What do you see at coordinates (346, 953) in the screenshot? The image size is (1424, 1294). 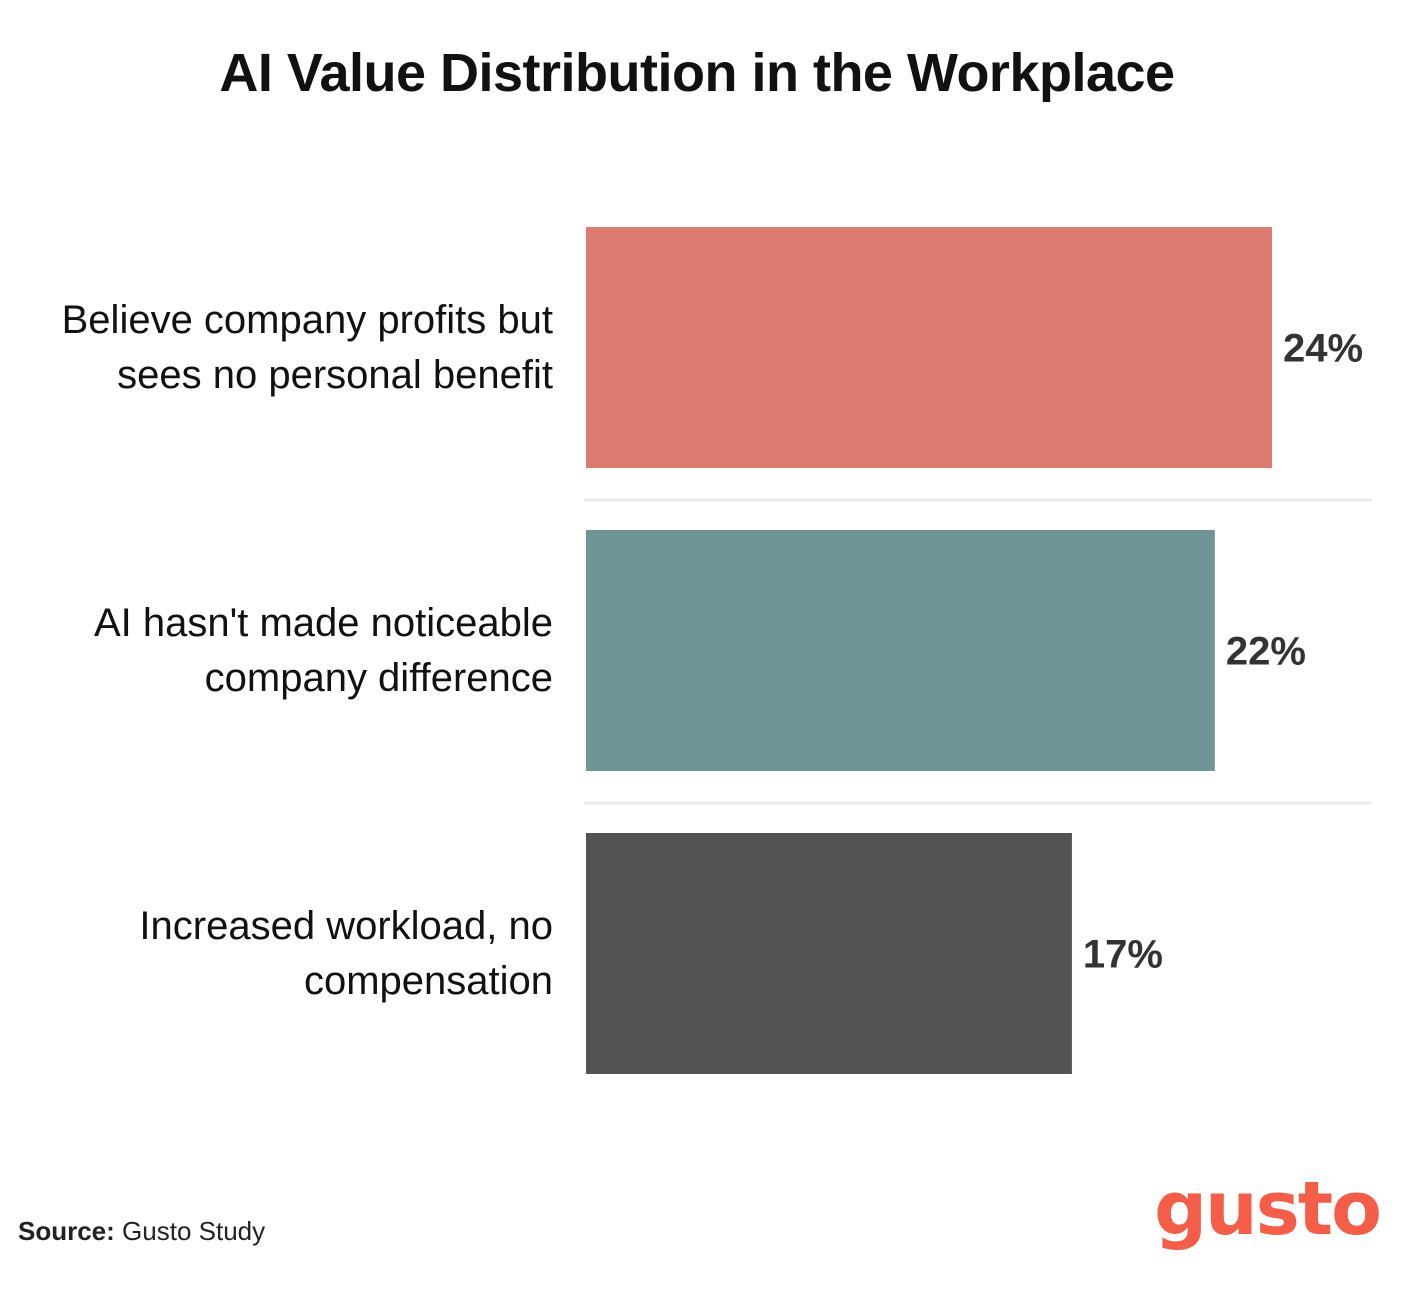 I see `category-label: Increased workload, no compensation` at bounding box center [346, 953].